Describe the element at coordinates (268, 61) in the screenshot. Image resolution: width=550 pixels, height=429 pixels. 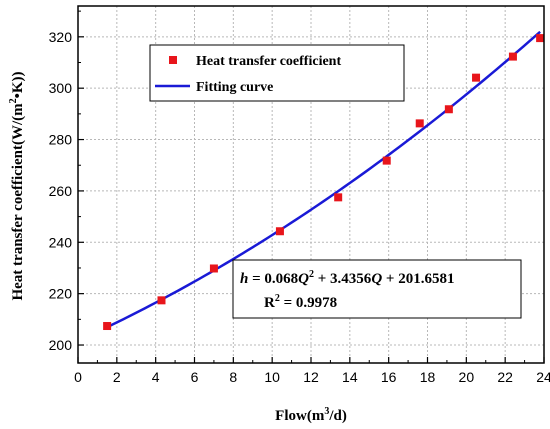
I see `legend-scatter-label: Heat transfer coefficient` at that location.